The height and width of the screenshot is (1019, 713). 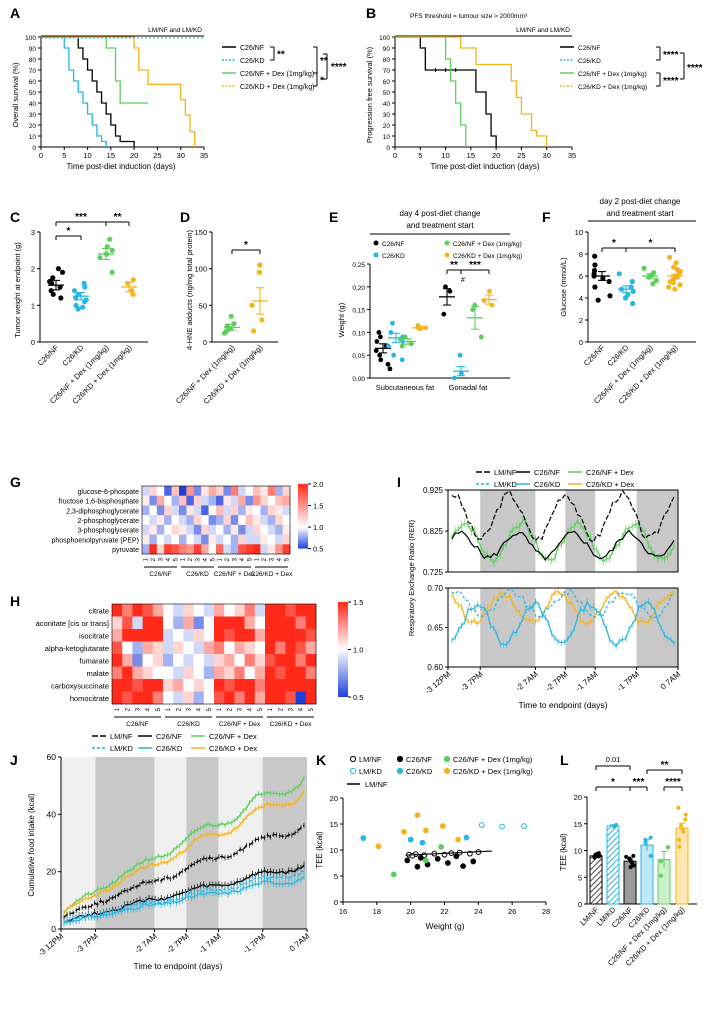 I want to click on y-tick-label: 80, so click(x=387, y=60).